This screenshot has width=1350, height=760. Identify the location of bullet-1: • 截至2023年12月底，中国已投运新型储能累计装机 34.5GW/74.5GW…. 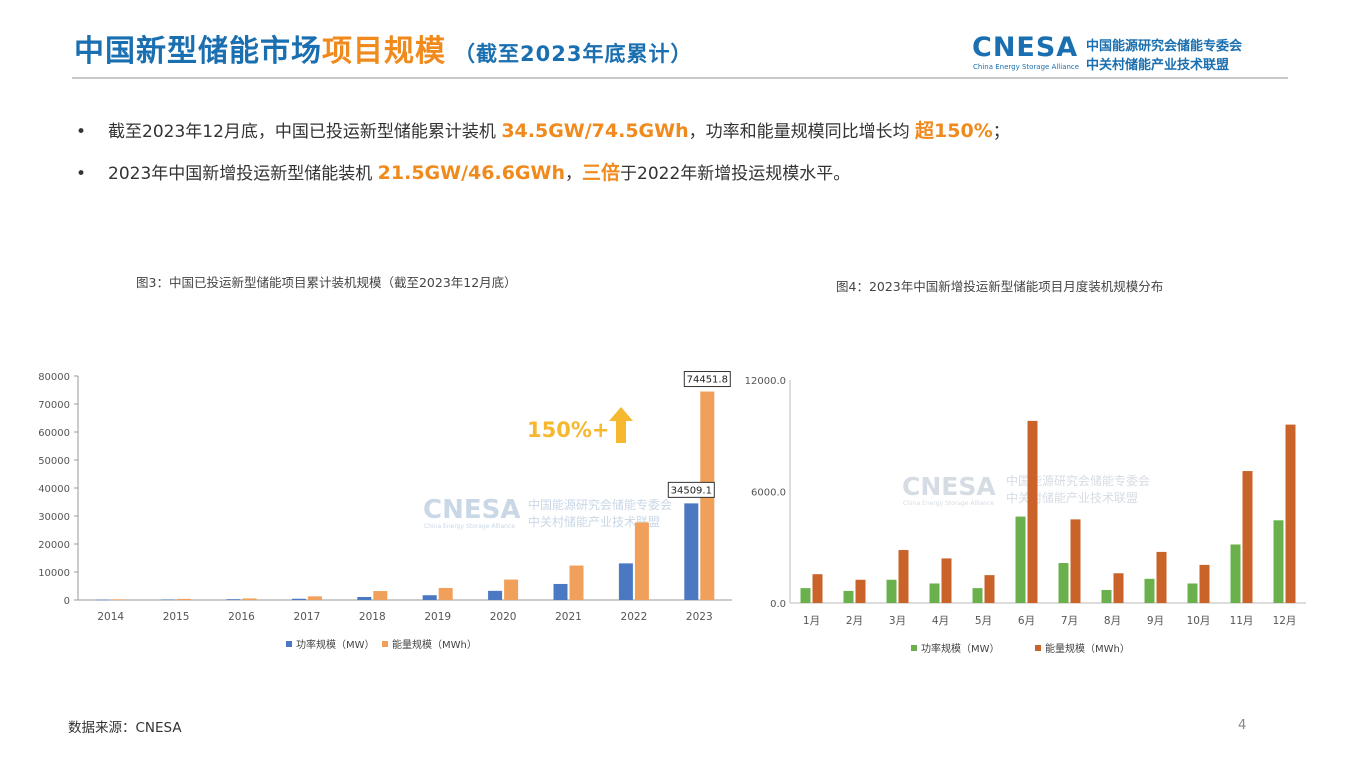
(543, 129).